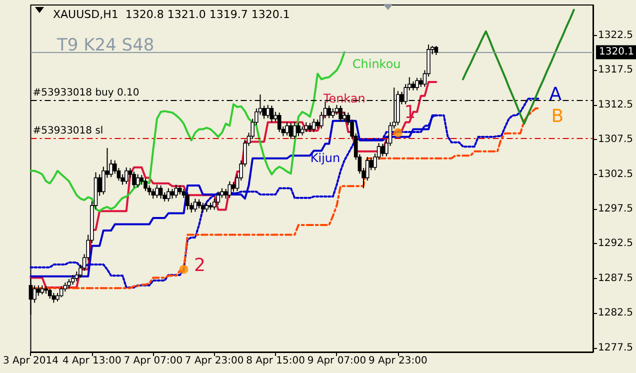 This screenshot has width=636, height=373. I want to click on y-tick-label: 1292.5, so click(616, 244).